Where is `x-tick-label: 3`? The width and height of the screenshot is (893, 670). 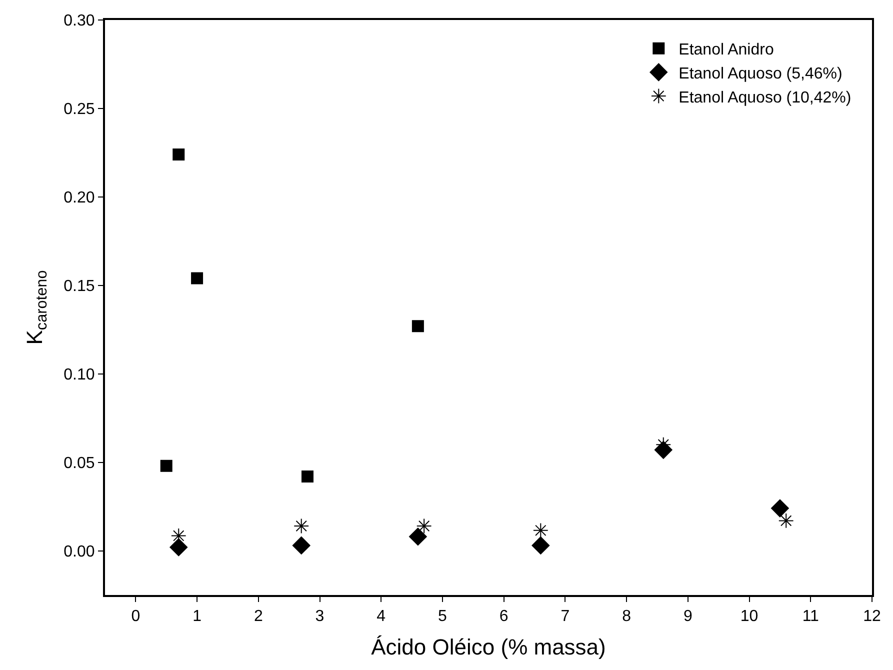 x-tick-label: 3 is located at coordinates (319, 617).